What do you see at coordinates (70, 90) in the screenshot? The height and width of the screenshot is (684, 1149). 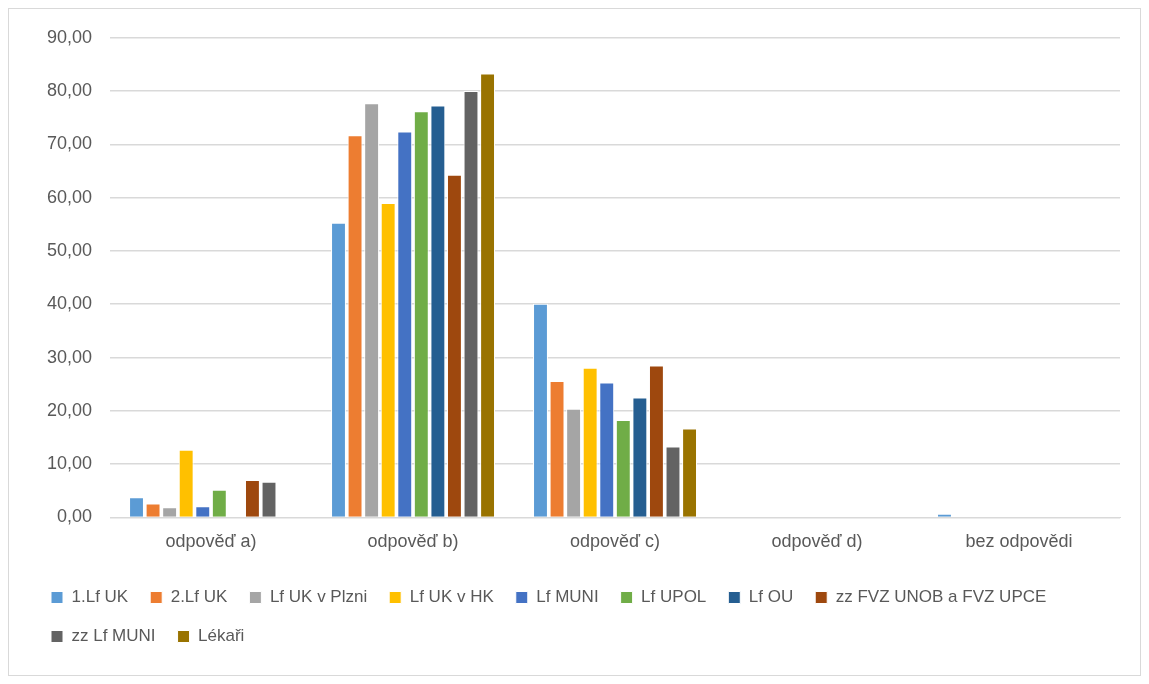 I see `y-tick-label: 80,00` at bounding box center [70, 90].